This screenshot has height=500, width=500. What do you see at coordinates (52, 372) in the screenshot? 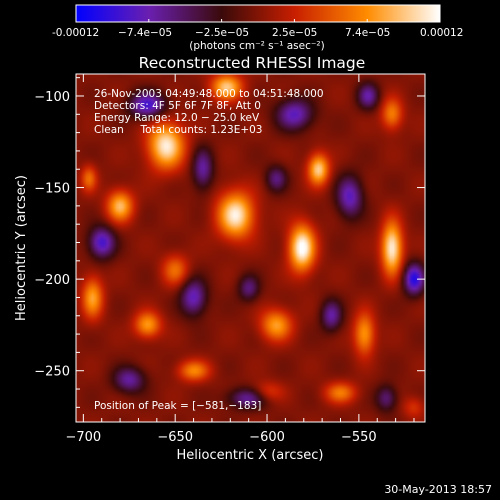
I see `y-tick-label: −250` at bounding box center [52, 372].